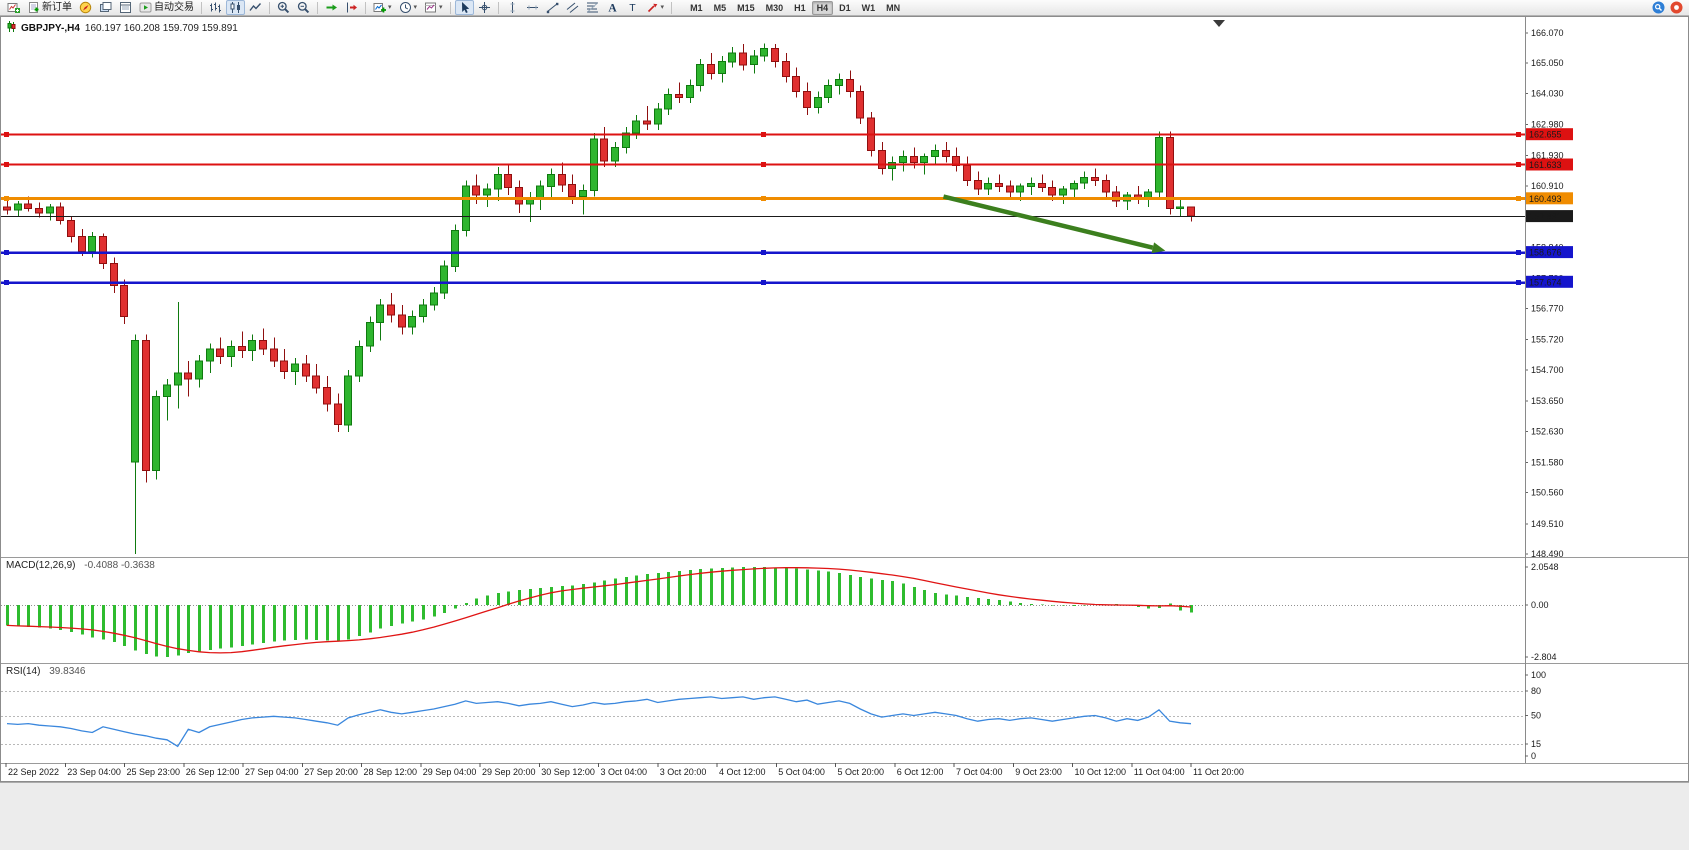  Describe the element at coordinates (599, 610) in the screenshot. I see `macd-signal-line` at that location.